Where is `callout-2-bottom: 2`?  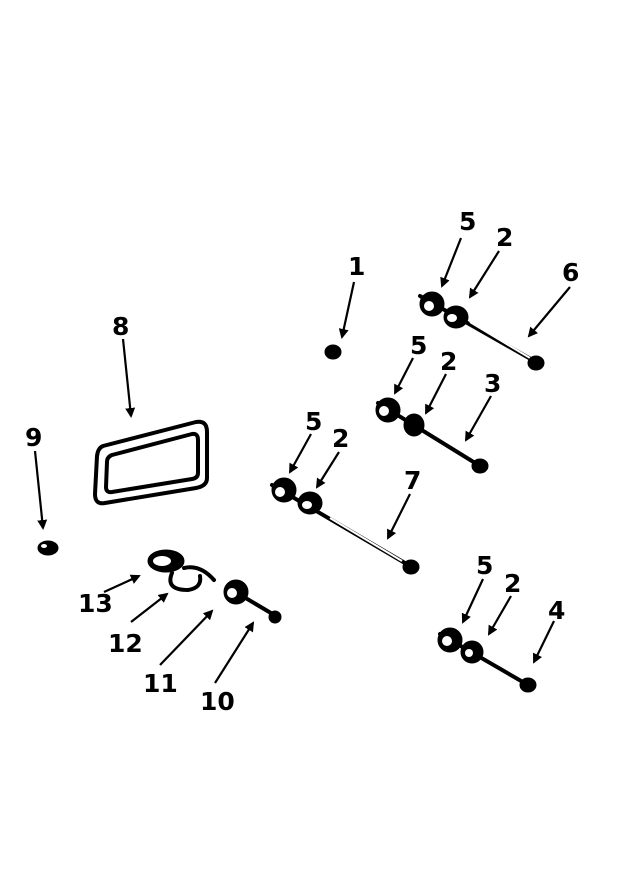 callout-2-bottom: 2 is located at coordinates (512, 583).